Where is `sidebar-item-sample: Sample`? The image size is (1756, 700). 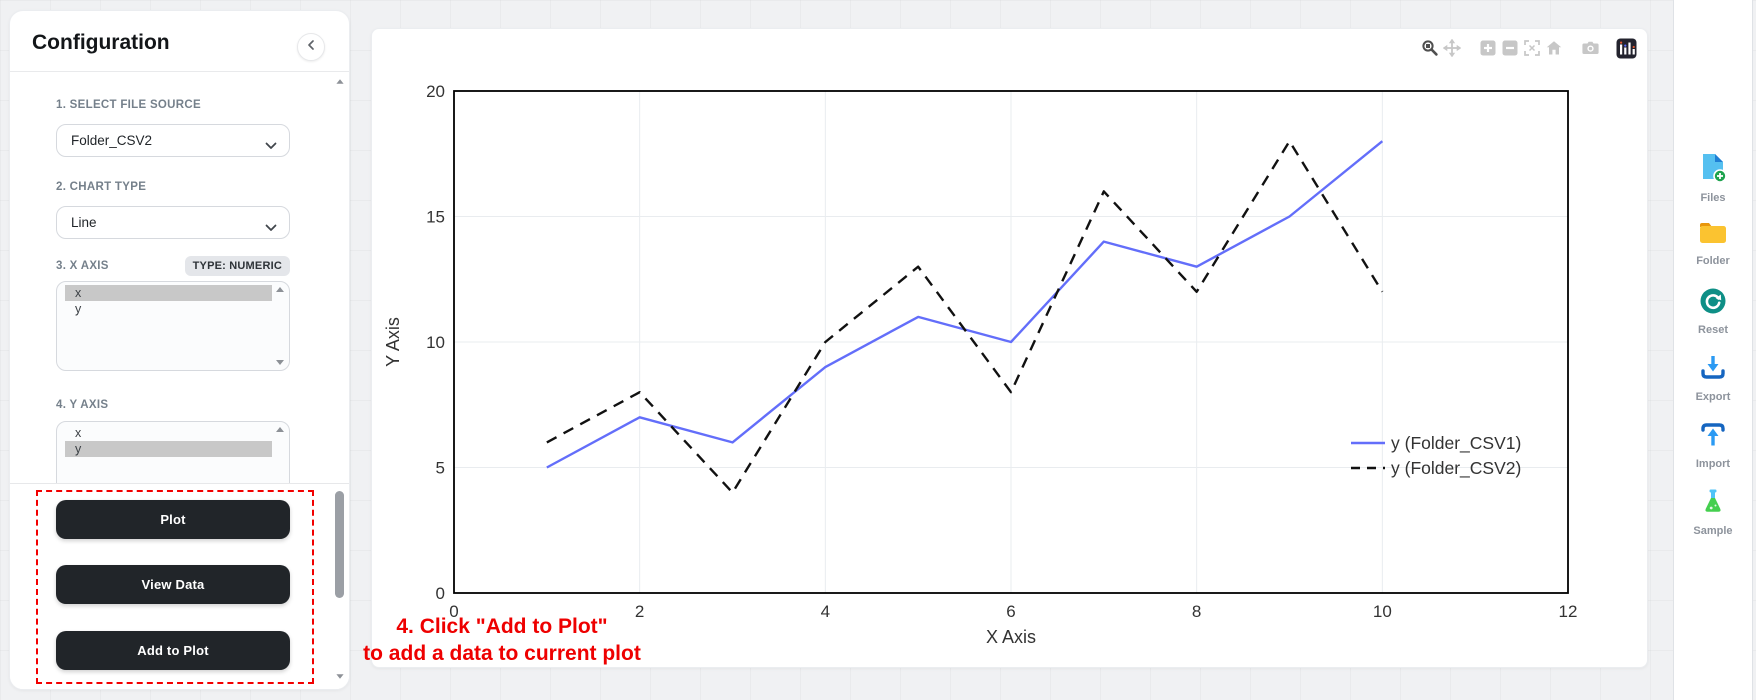 sidebar-item-sample: Sample is located at coordinates (1713, 512).